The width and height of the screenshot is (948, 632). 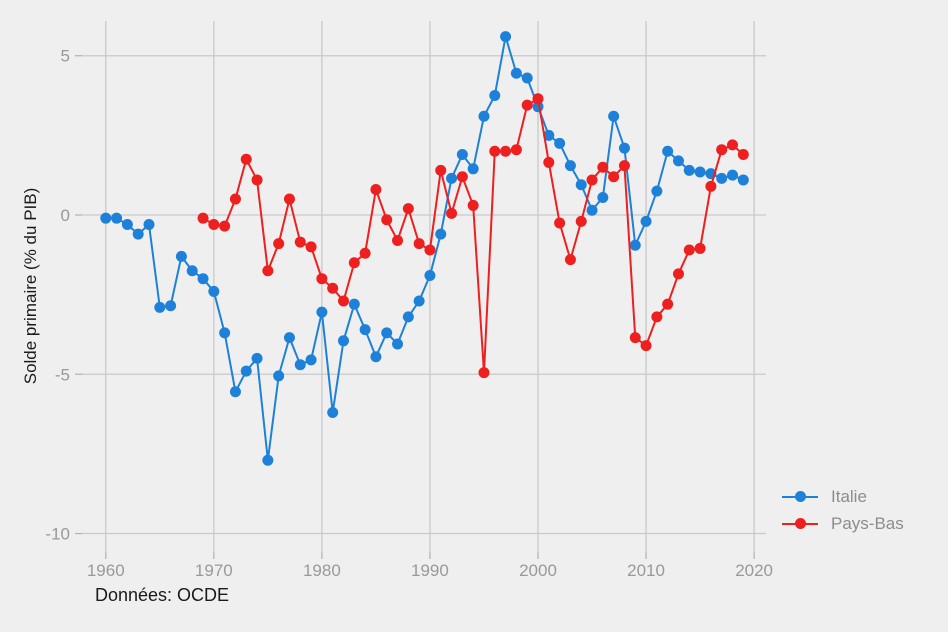 I want to click on data-point-pays-bas-2016, so click(x=711, y=186).